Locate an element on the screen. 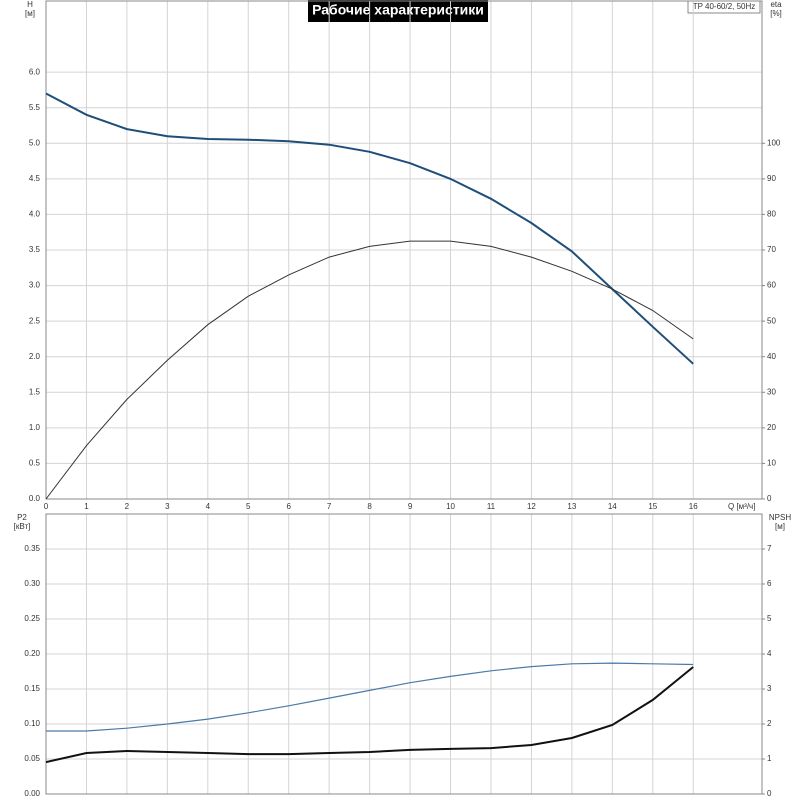 Image resolution: width=800 pixels, height=800 pixels. y2-tick-label: 30 is located at coordinates (771, 391).